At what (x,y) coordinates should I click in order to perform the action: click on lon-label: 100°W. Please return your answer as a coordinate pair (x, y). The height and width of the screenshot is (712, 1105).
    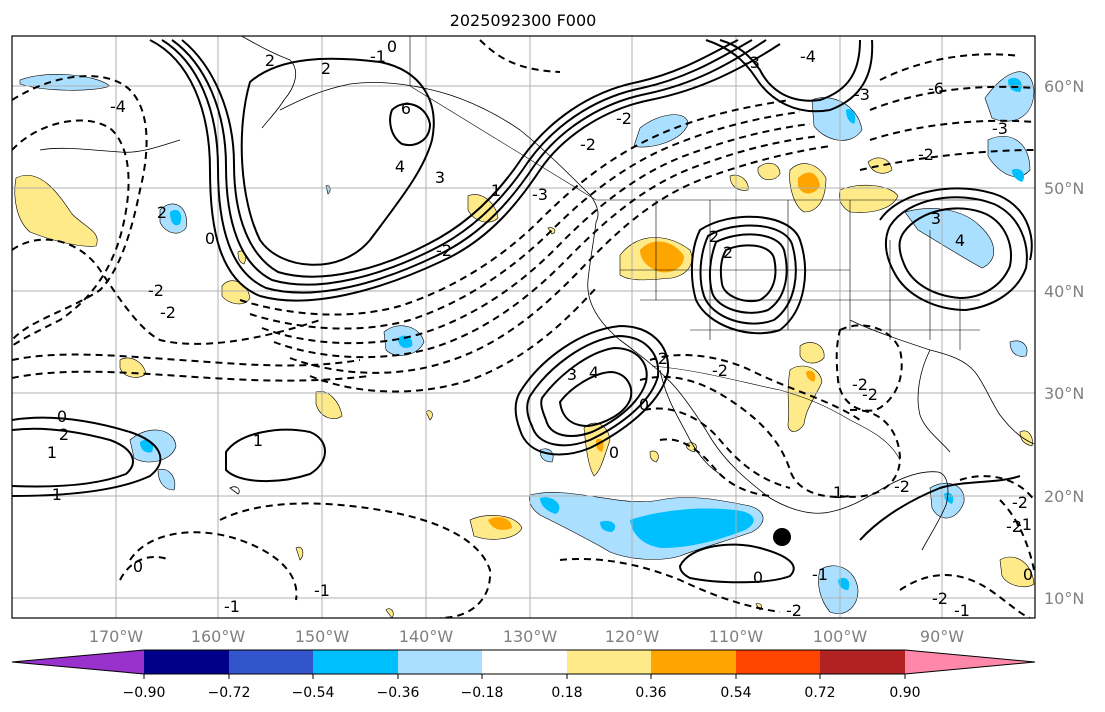
    Looking at the image, I should click on (840, 636).